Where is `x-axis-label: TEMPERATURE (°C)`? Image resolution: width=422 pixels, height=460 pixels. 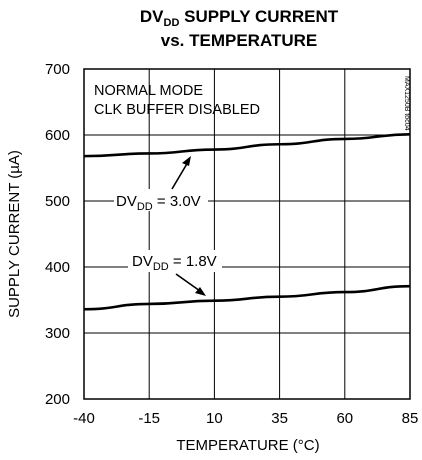
x-axis-label: TEMPERATURE (°C) is located at coordinates (247, 445).